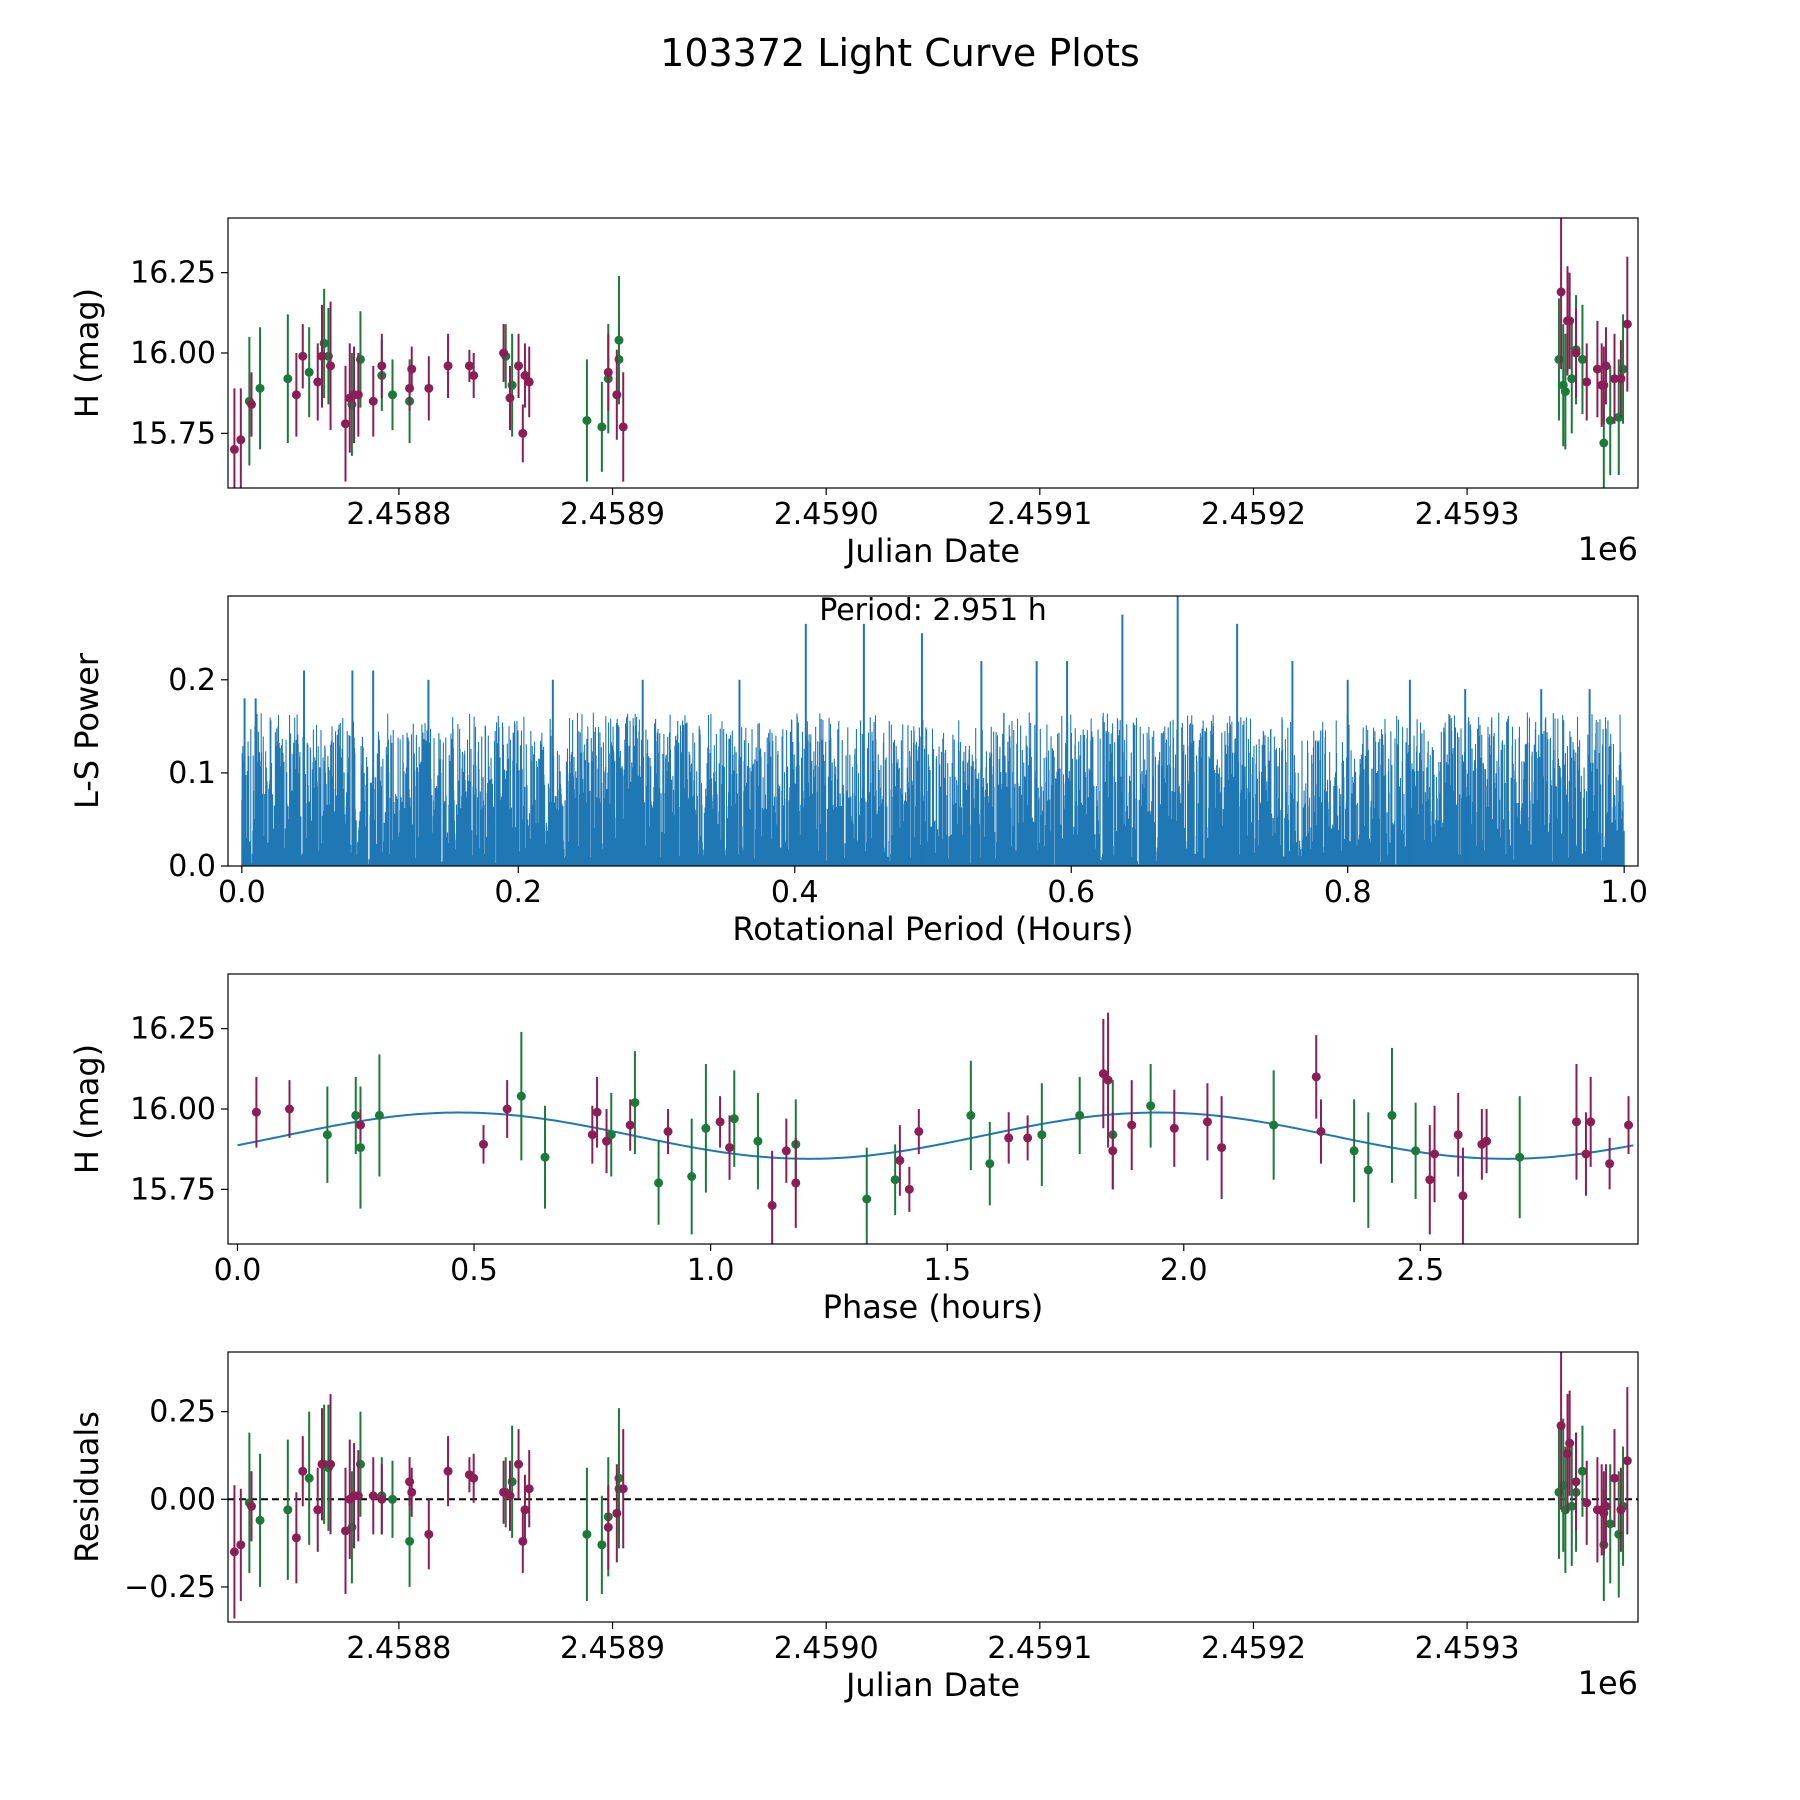  Describe the element at coordinates (1467, 1648) in the screenshot. I see `x-tick-label: 2.4593` at that location.